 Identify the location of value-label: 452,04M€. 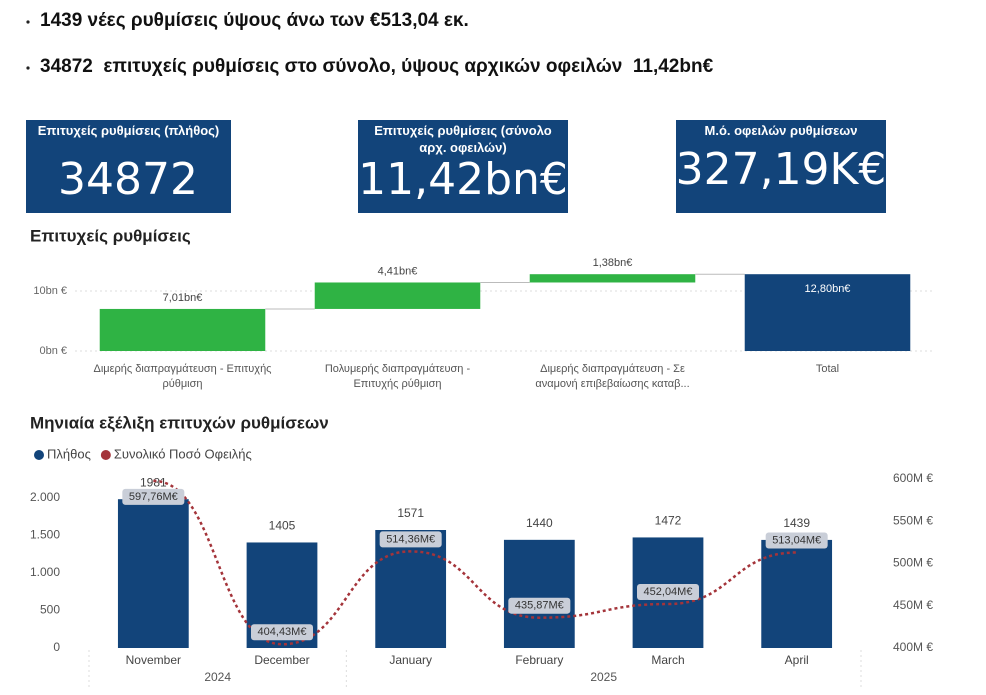
(668, 592).